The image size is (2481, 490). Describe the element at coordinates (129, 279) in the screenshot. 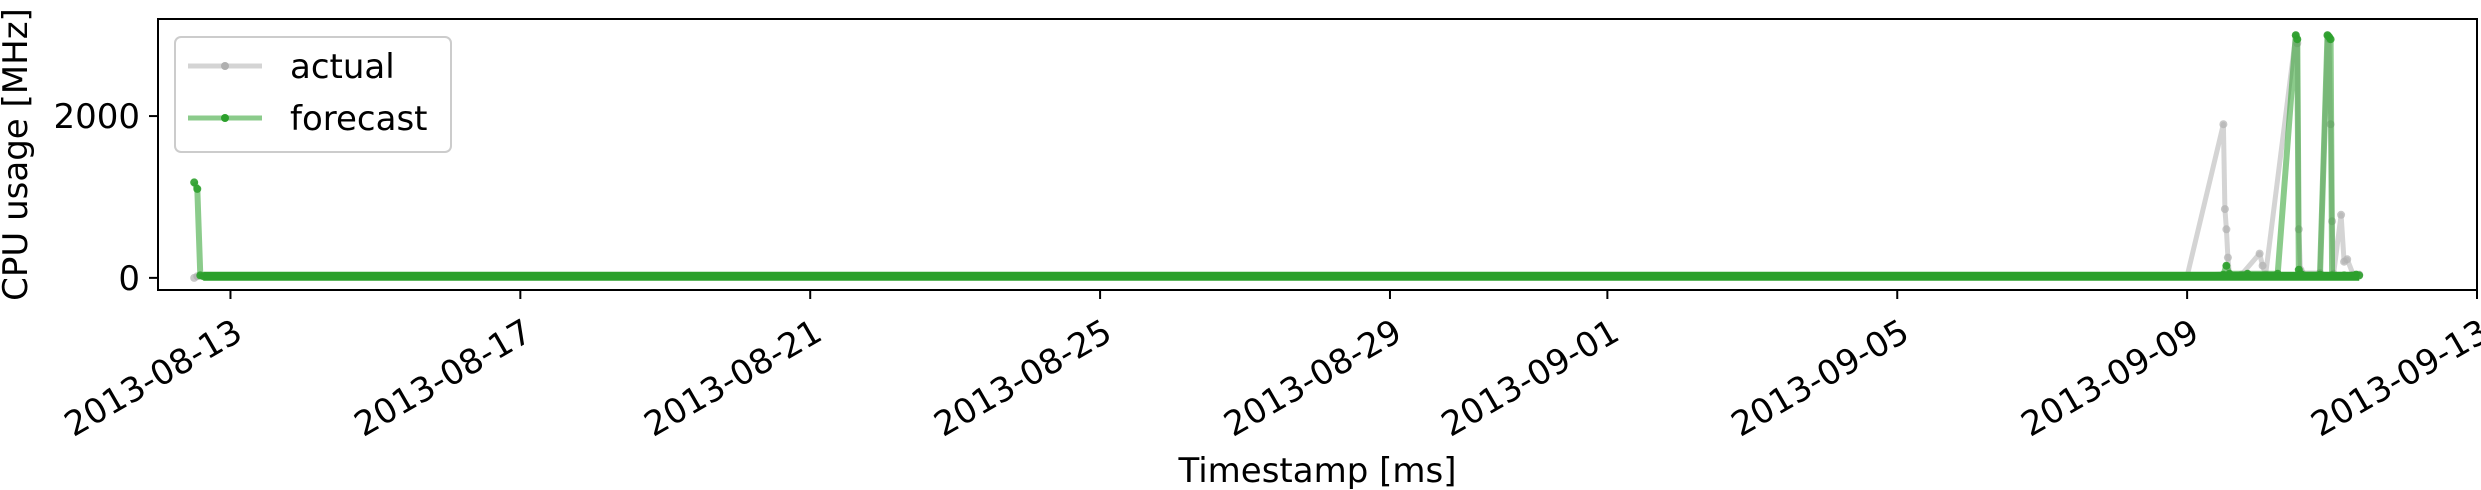

I see `y-tick-label: 0` at that location.